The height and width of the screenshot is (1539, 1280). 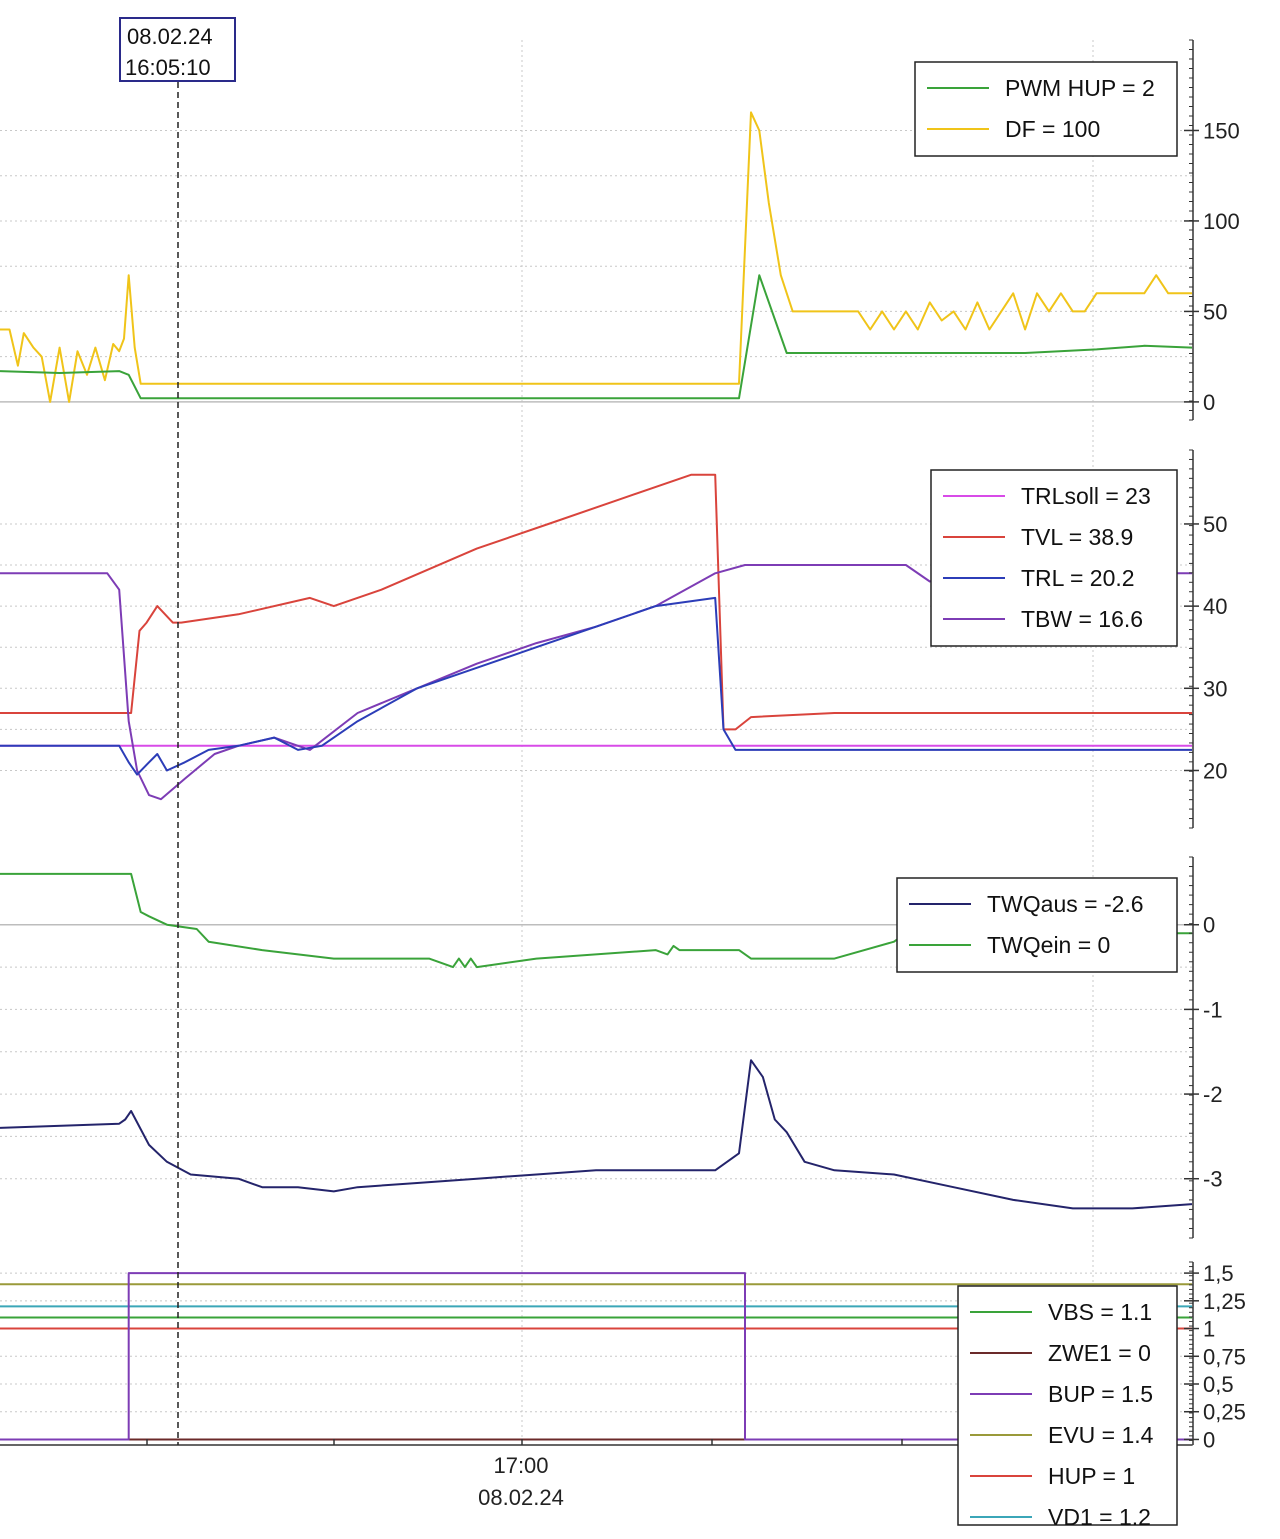 What do you see at coordinates (1077, 537) in the screenshot?
I see `legend-item-label: TVL = 38.9` at bounding box center [1077, 537].